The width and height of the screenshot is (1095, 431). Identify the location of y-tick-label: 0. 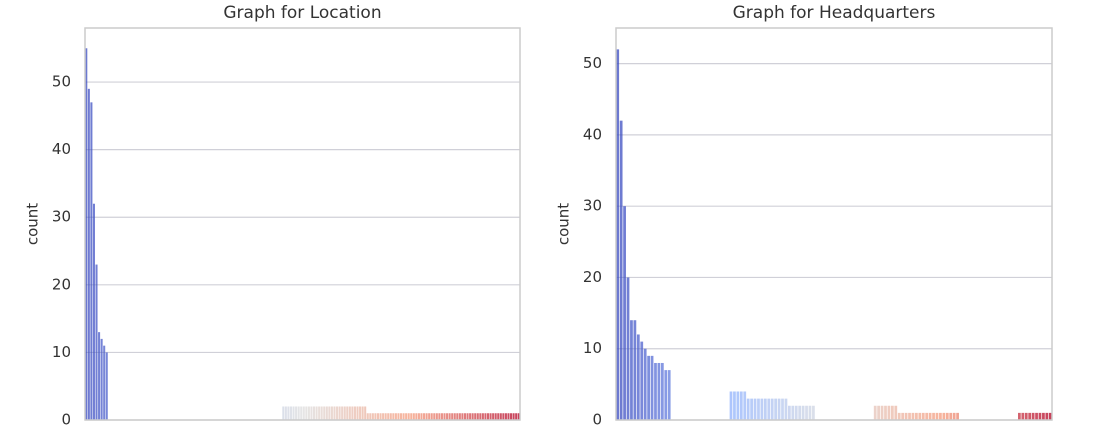
(66, 420).